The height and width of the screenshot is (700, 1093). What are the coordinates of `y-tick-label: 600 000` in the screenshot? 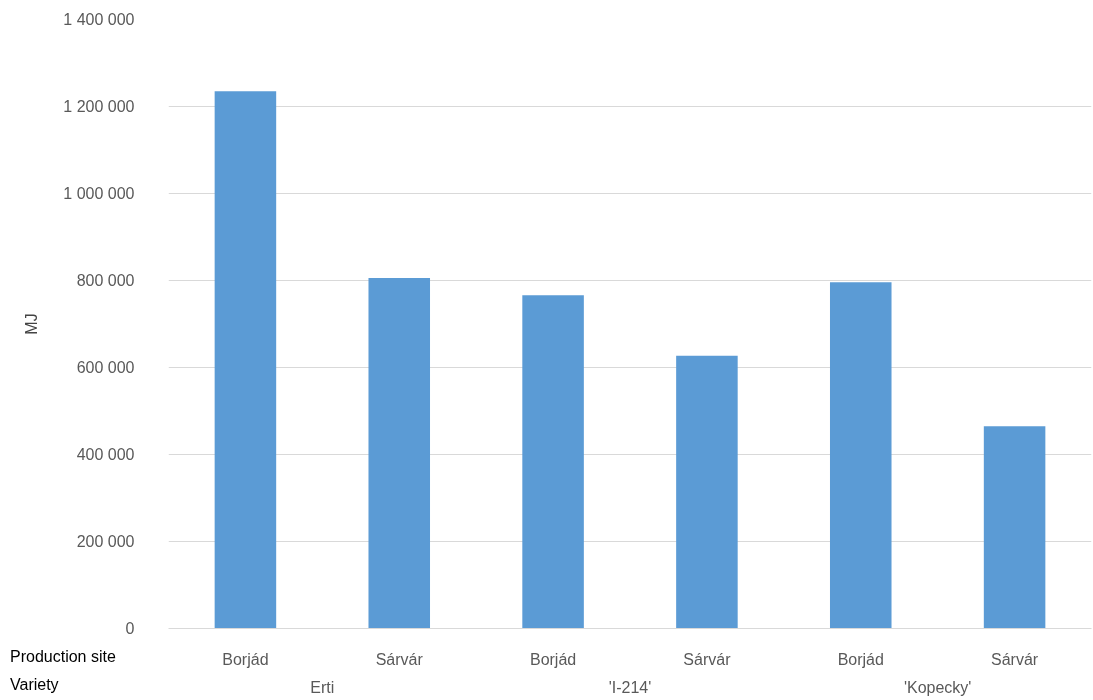 It's located at (105, 367).